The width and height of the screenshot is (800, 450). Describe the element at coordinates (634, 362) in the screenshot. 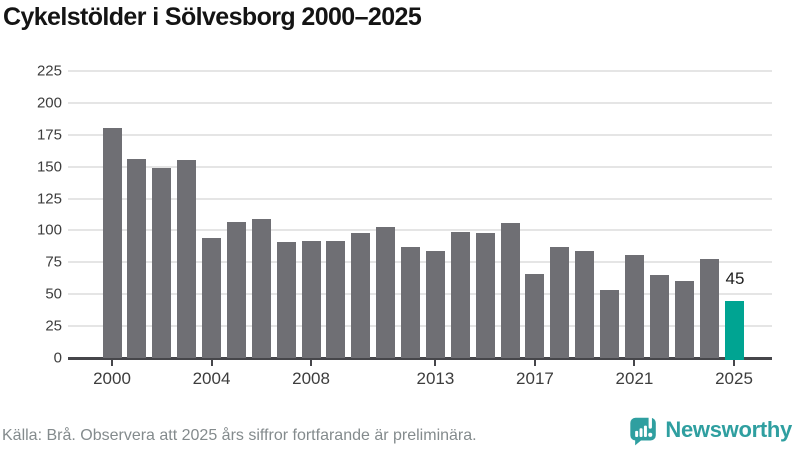

I see `x-tick-2021` at that location.